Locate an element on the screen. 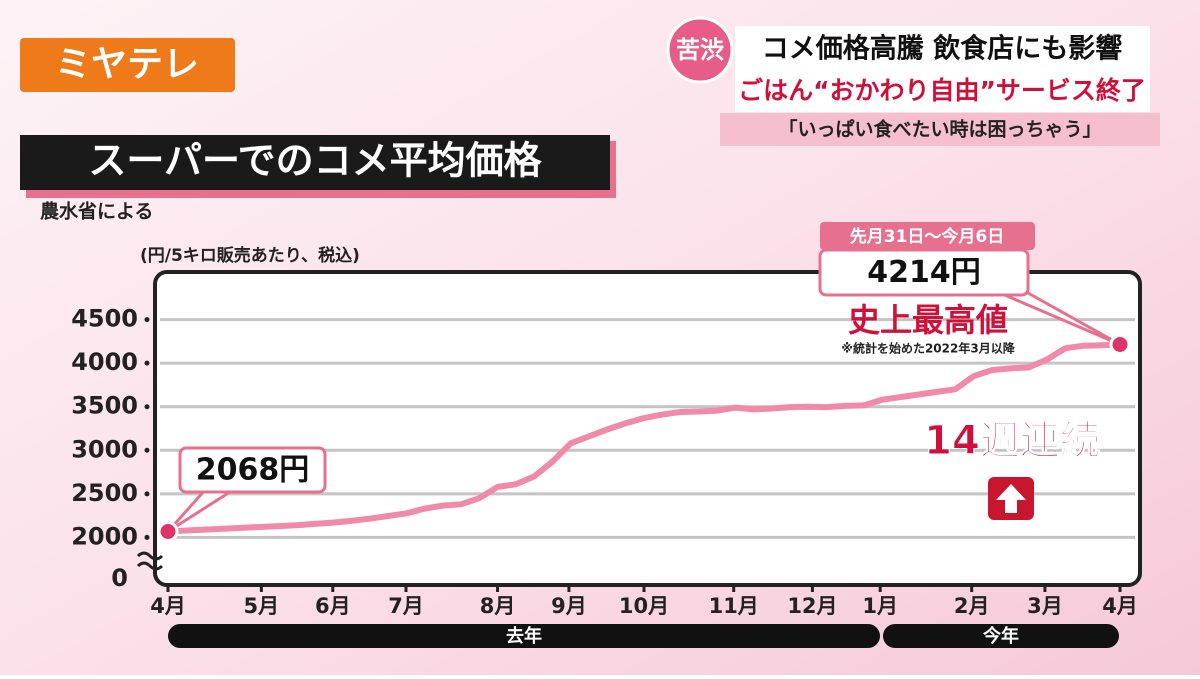  x-tick-label: 5月 is located at coordinates (262, 606).